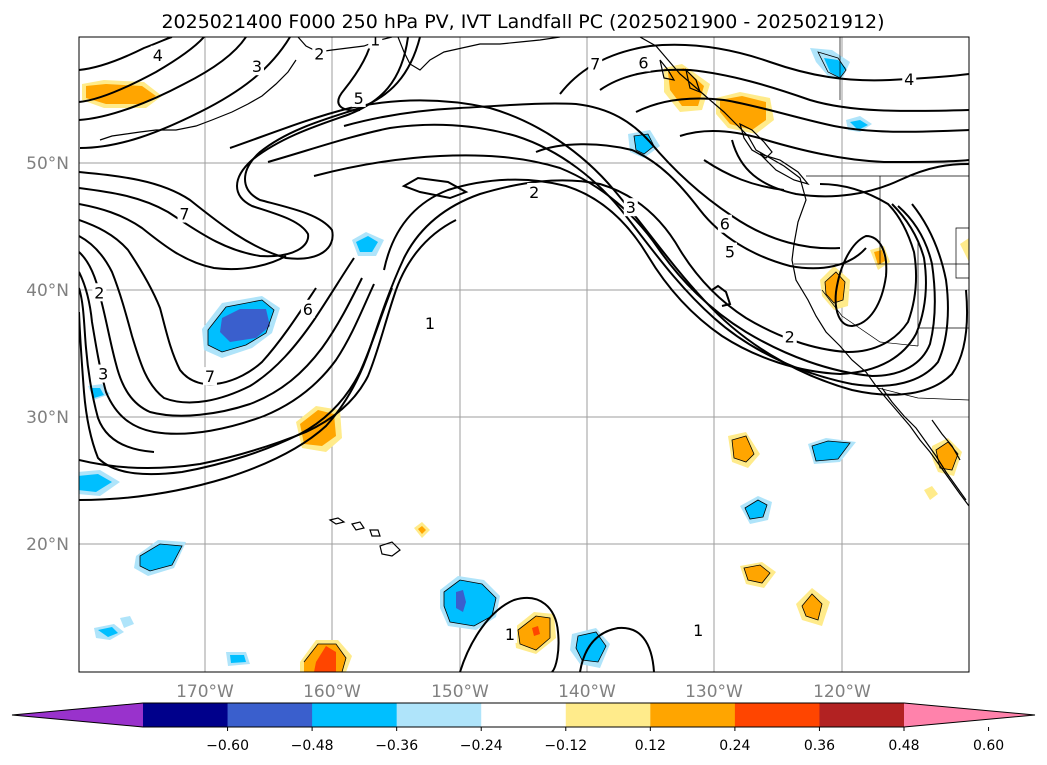 The image size is (1047, 765). Describe the element at coordinates (332, 692) in the screenshot. I see `lon-label-160w: 160°W` at that location.